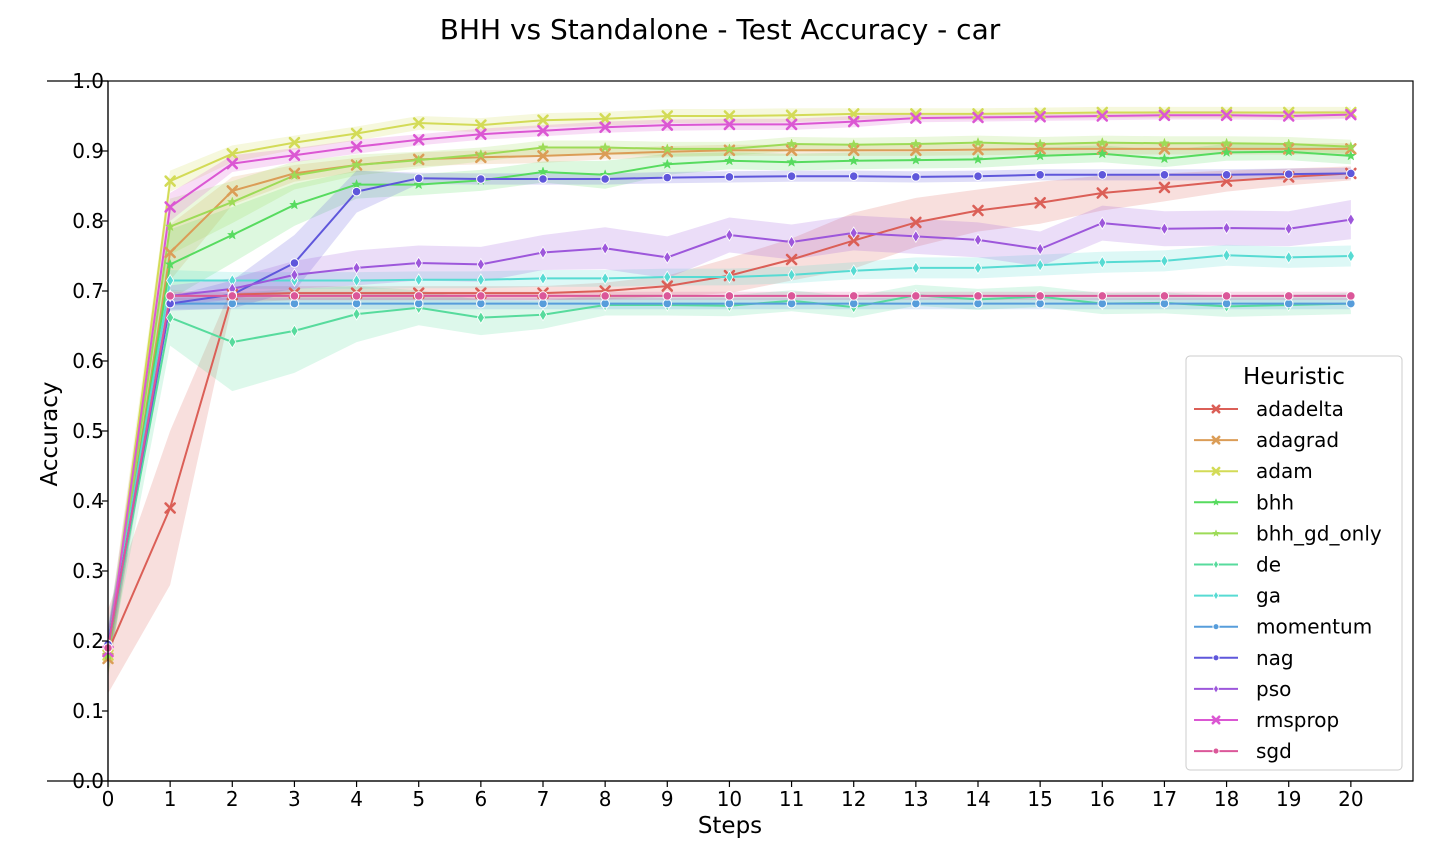 The width and height of the screenshot is (1440, 864). I want to click on y-tick-label: 0.6, so click(88, 361).